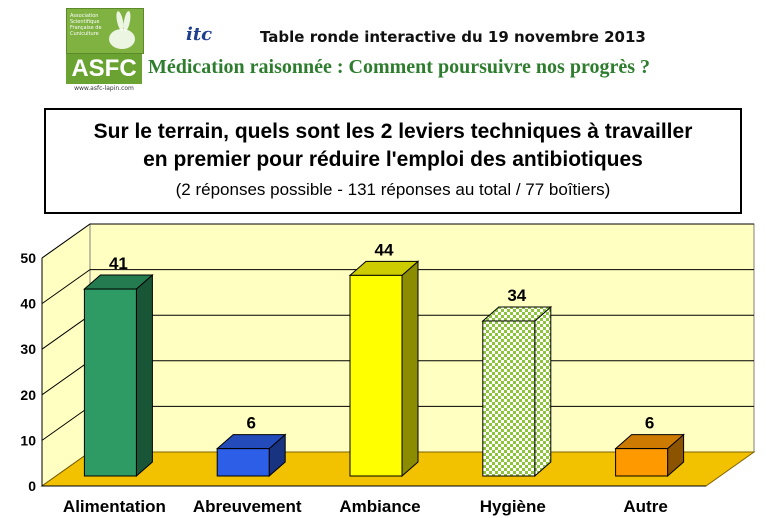  I want to click on logo-url: www.asfc-lapin.com, so click(104, 88).